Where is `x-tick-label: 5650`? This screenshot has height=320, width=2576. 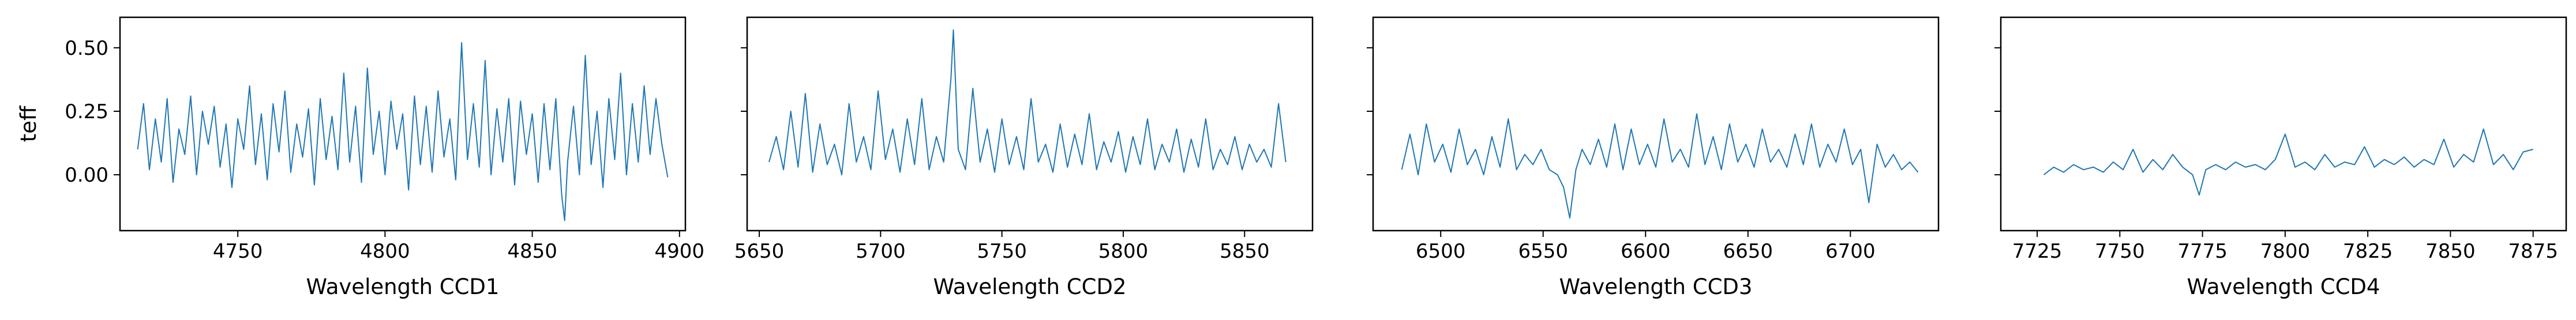
x-tick-label: 5650 is located at coordinates (759, 251).